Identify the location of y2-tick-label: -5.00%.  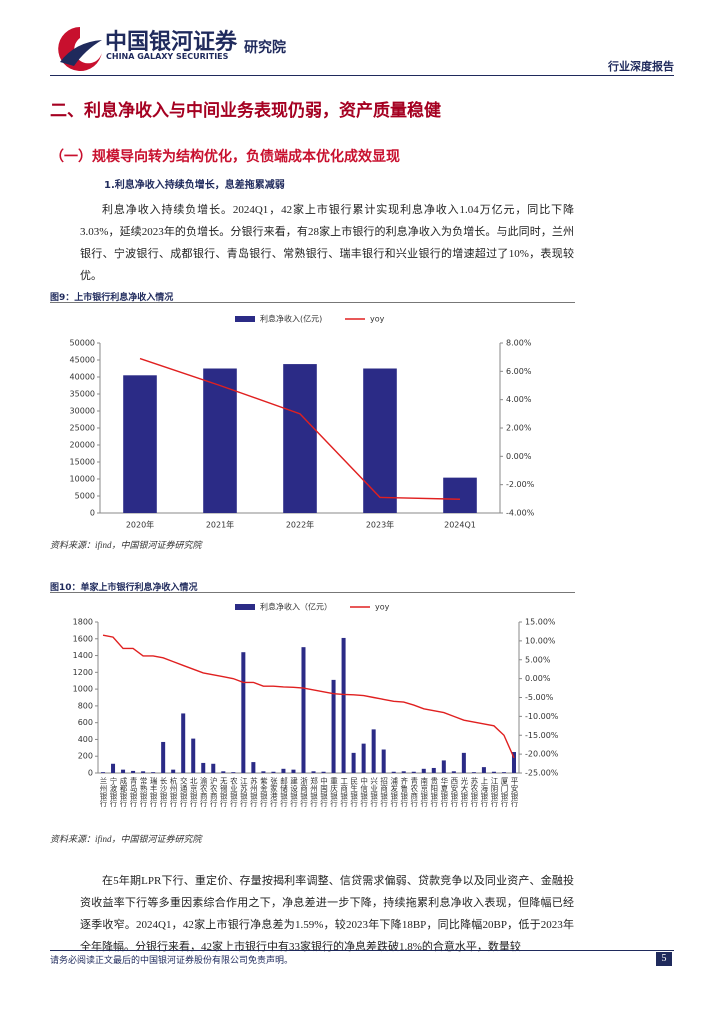
(539, 697).